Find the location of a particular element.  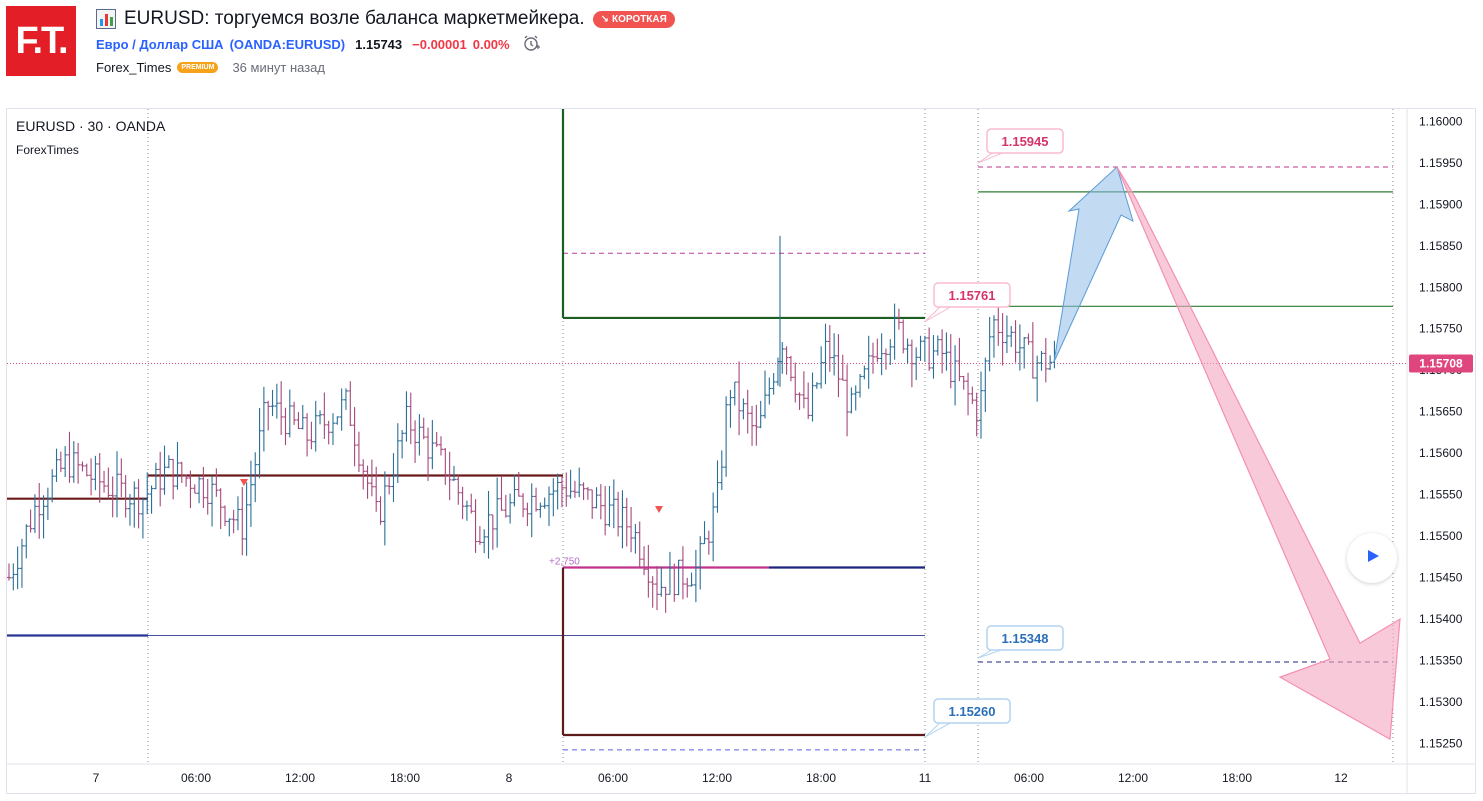

symbol-paren-open: ( is located at coordinates (231, 44).